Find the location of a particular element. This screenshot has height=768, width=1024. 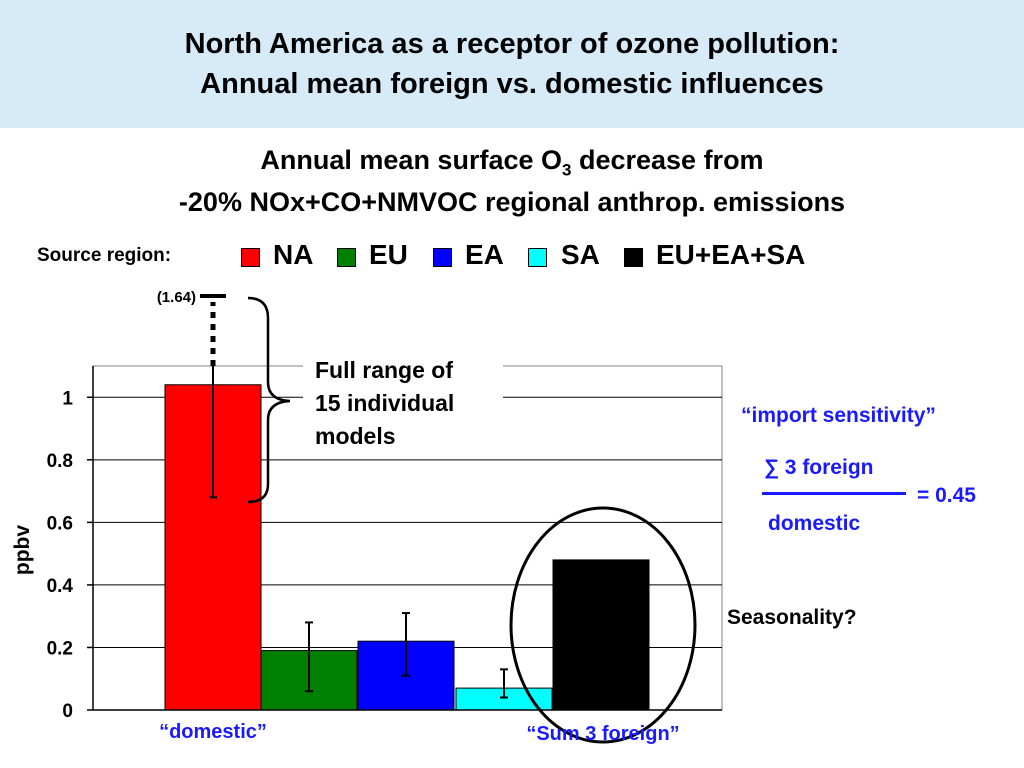

legend-text-na: NA is located at coordinates (293, 254).